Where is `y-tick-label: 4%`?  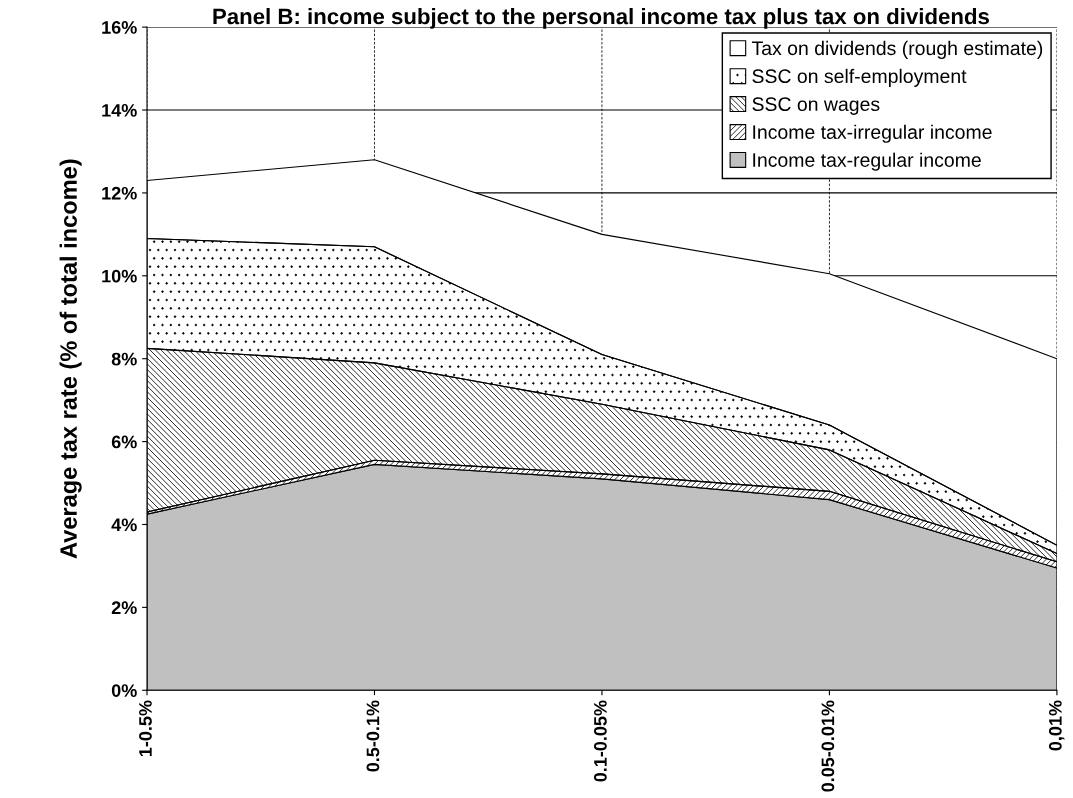
y-tick-label: 4% is located at coordinates (124, 525).